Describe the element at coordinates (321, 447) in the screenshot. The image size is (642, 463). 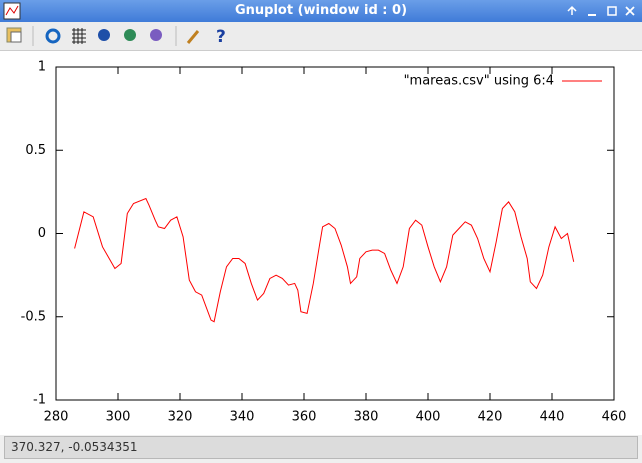
I see `status-bar: 370.327, -0.0534351` at that location.